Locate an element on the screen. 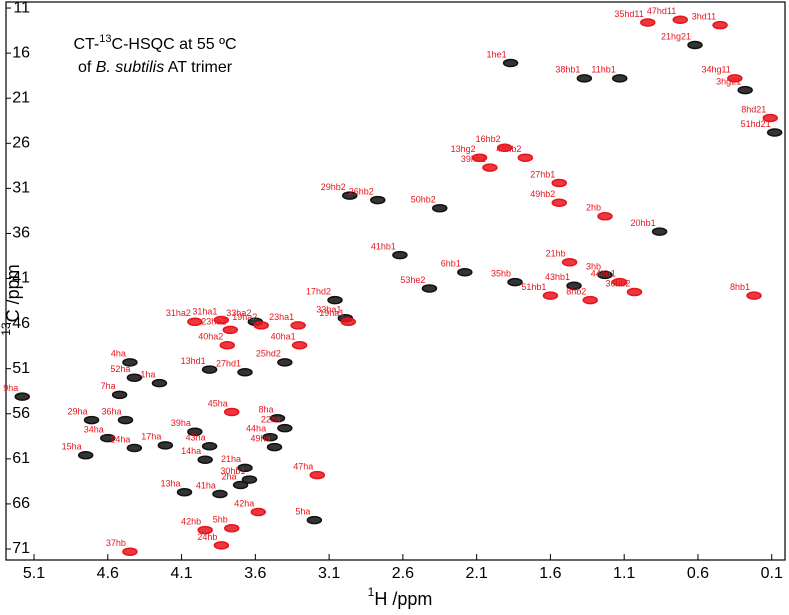 Image resolution: width=789 pixels, height=615 pixels. peak-label: 52ha is located at coordinates (120, 369).